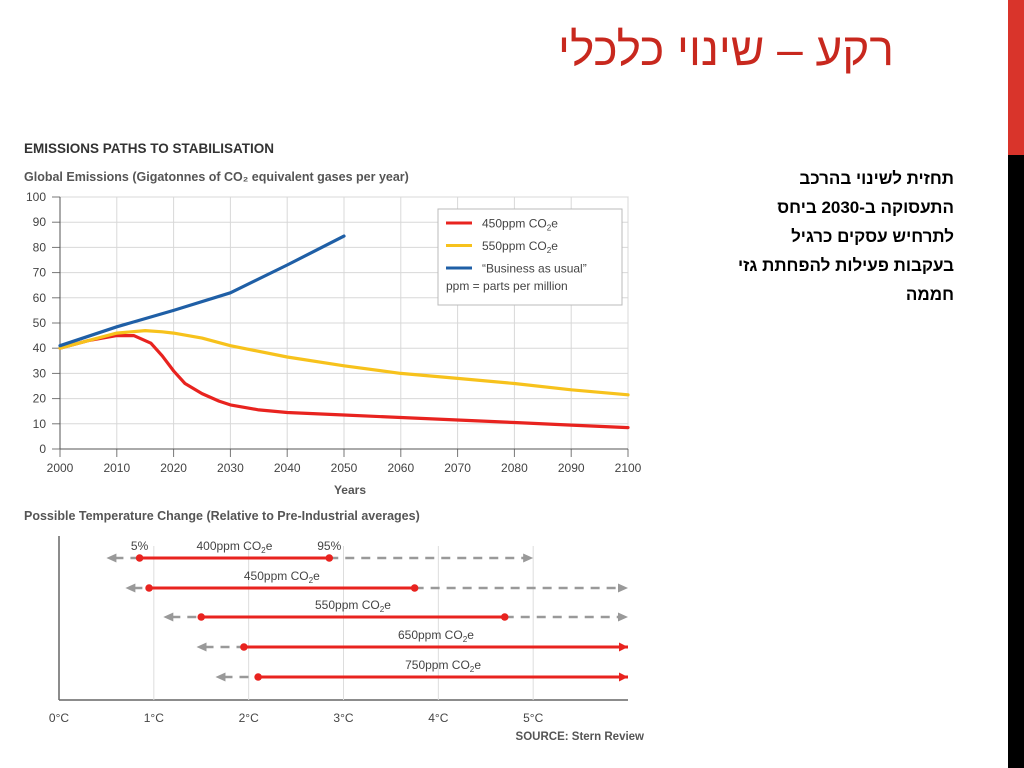 Image resolution: width=1024 pixels, height=768 pixels. I want to click on temp-row-label: 550ppm CO2e, so click(353, 606).